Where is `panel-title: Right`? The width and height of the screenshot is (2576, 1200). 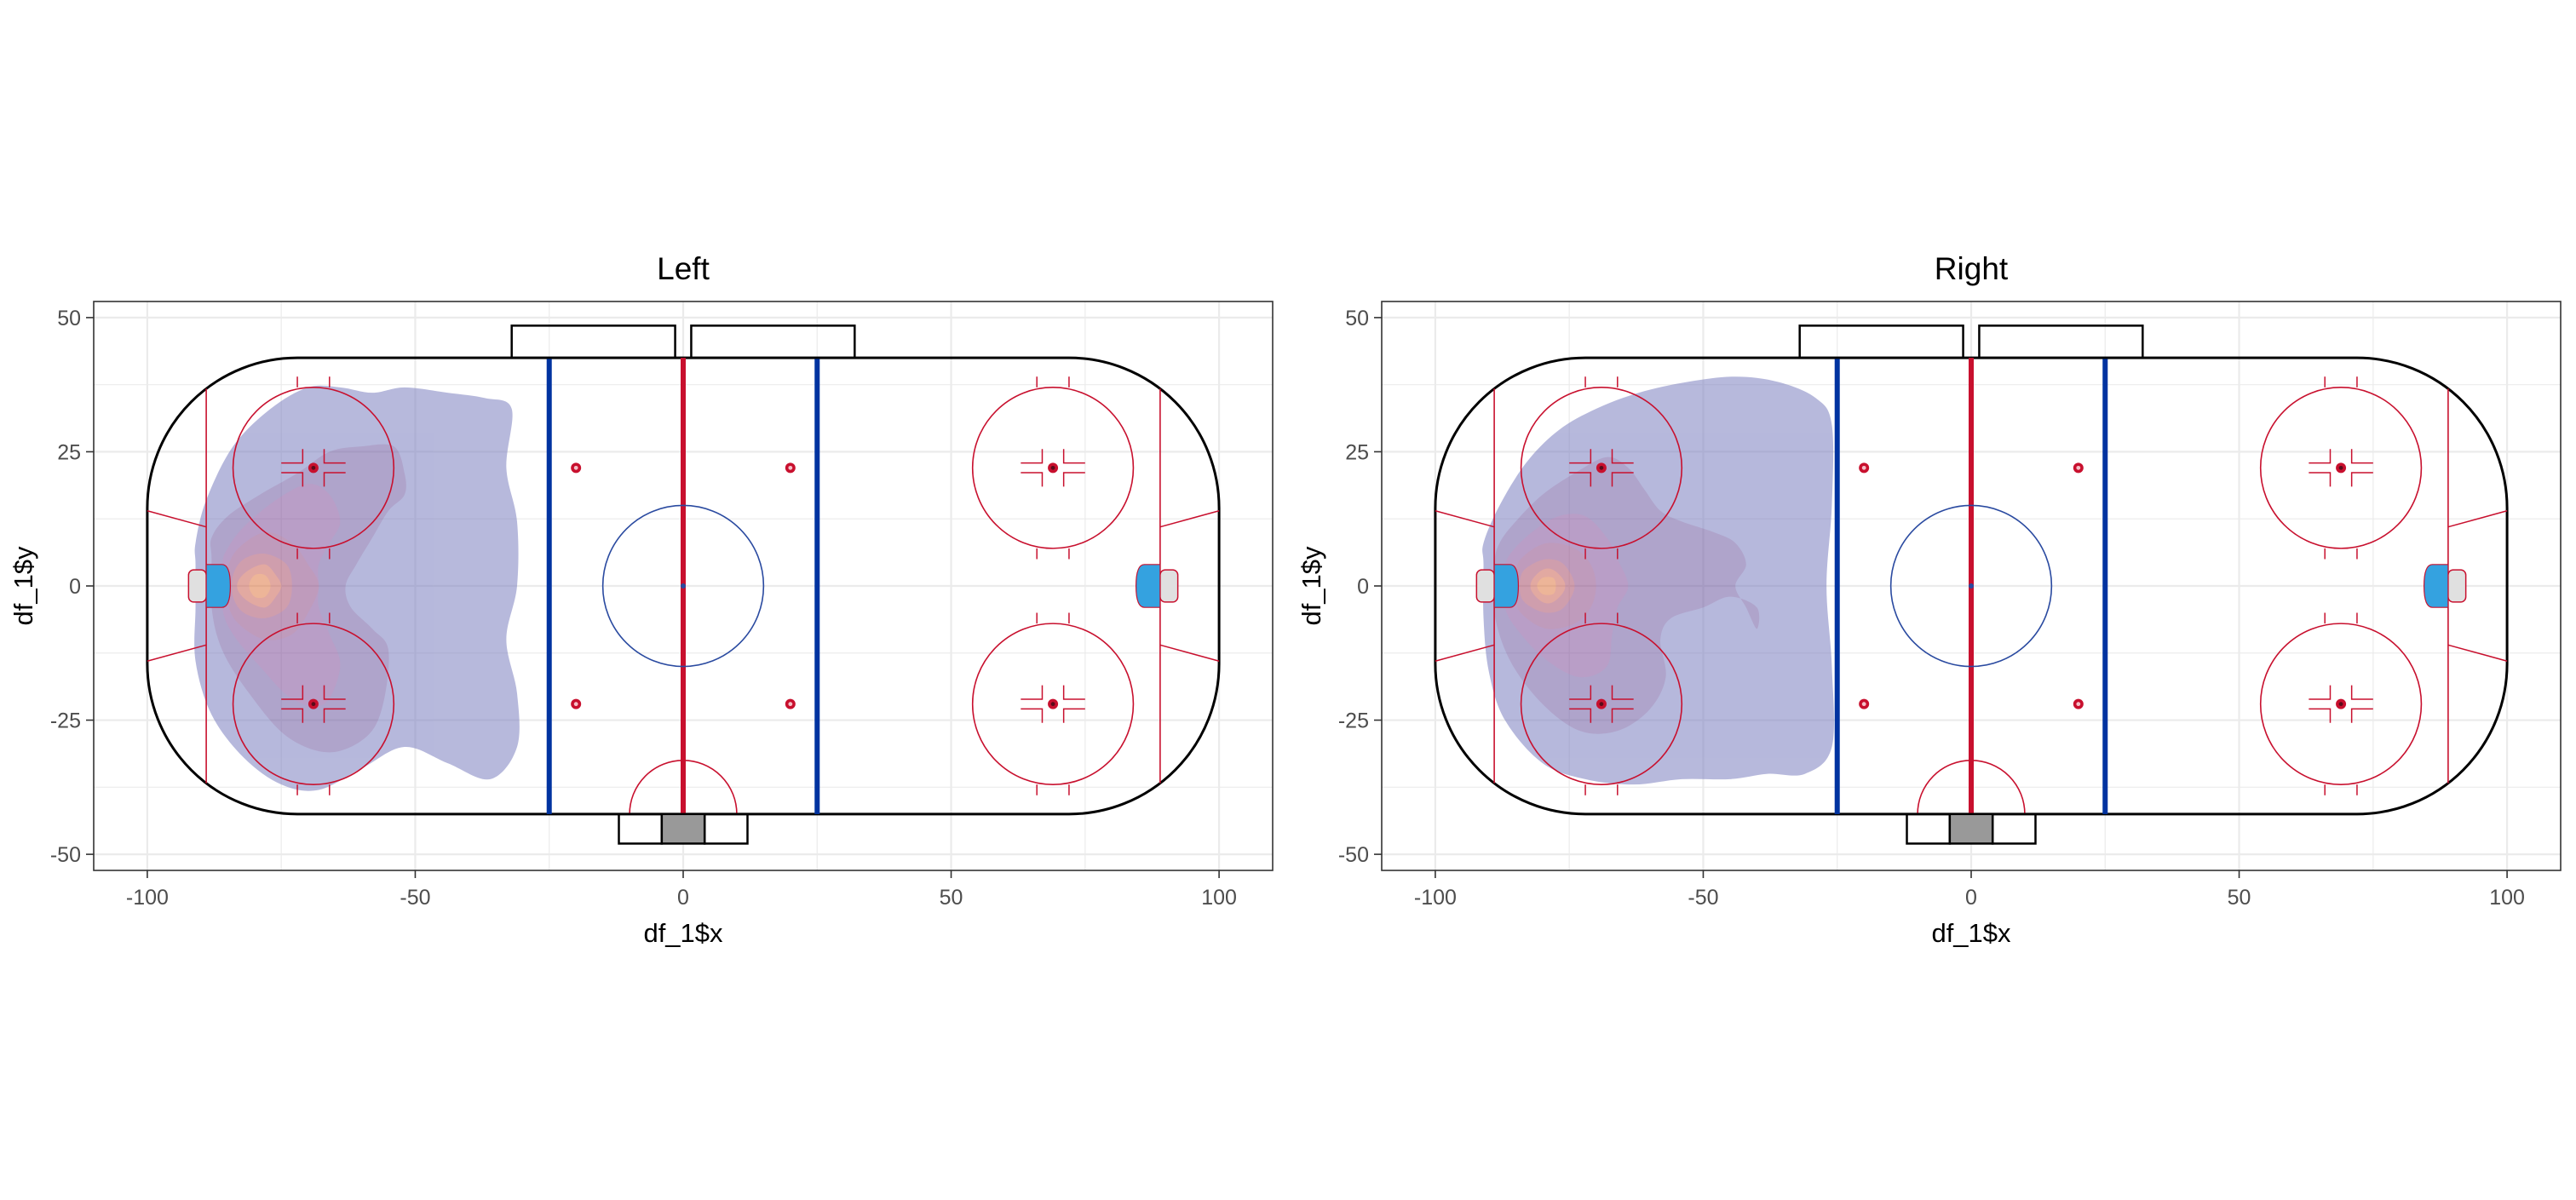
panel-title: Right is located at coordinates (1972, 268).